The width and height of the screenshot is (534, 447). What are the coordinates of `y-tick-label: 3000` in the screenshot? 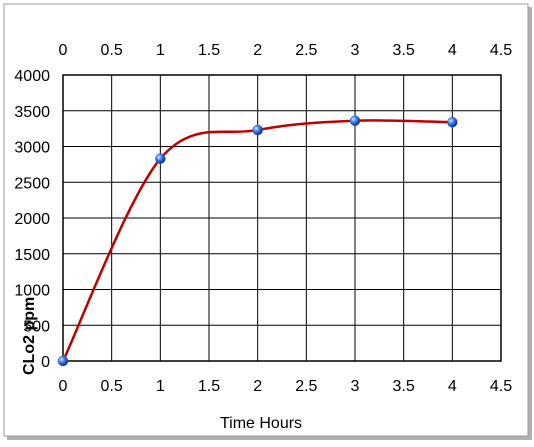 It's located at (32, 148).